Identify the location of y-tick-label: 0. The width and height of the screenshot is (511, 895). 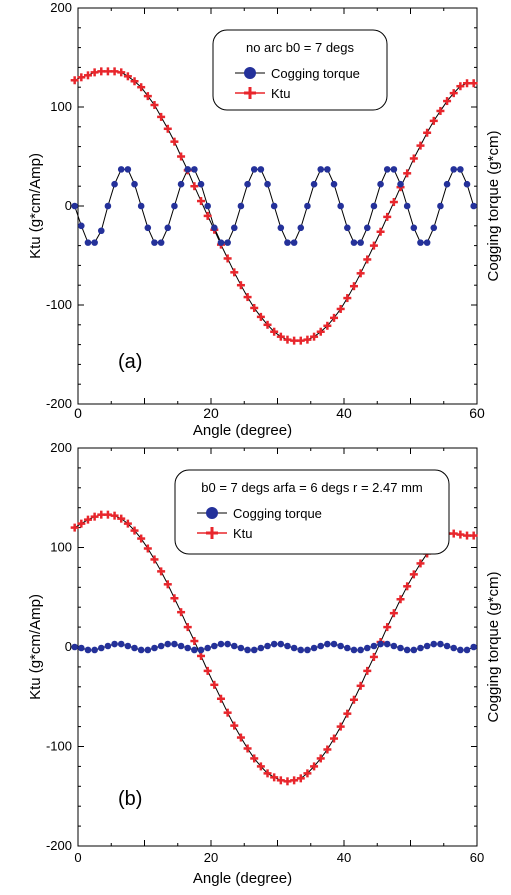
(68, 205).